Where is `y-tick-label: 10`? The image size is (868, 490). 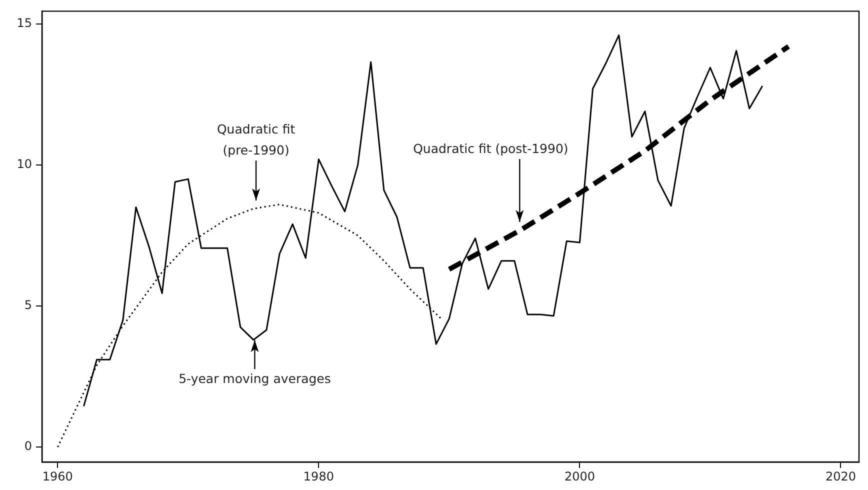
y-tick-label: 10 is located at coordinates (24, 164).